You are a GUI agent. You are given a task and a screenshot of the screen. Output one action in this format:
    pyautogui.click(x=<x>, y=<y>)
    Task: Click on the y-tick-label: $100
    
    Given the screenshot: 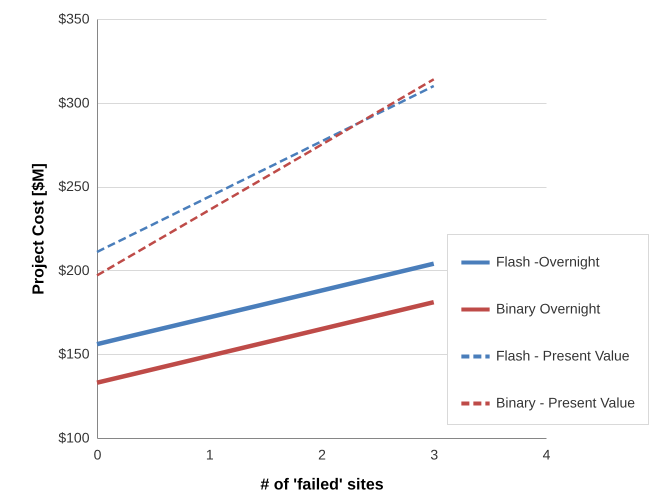 What is the action you would take?
    pyautogui.click(x=74, y=438)
    